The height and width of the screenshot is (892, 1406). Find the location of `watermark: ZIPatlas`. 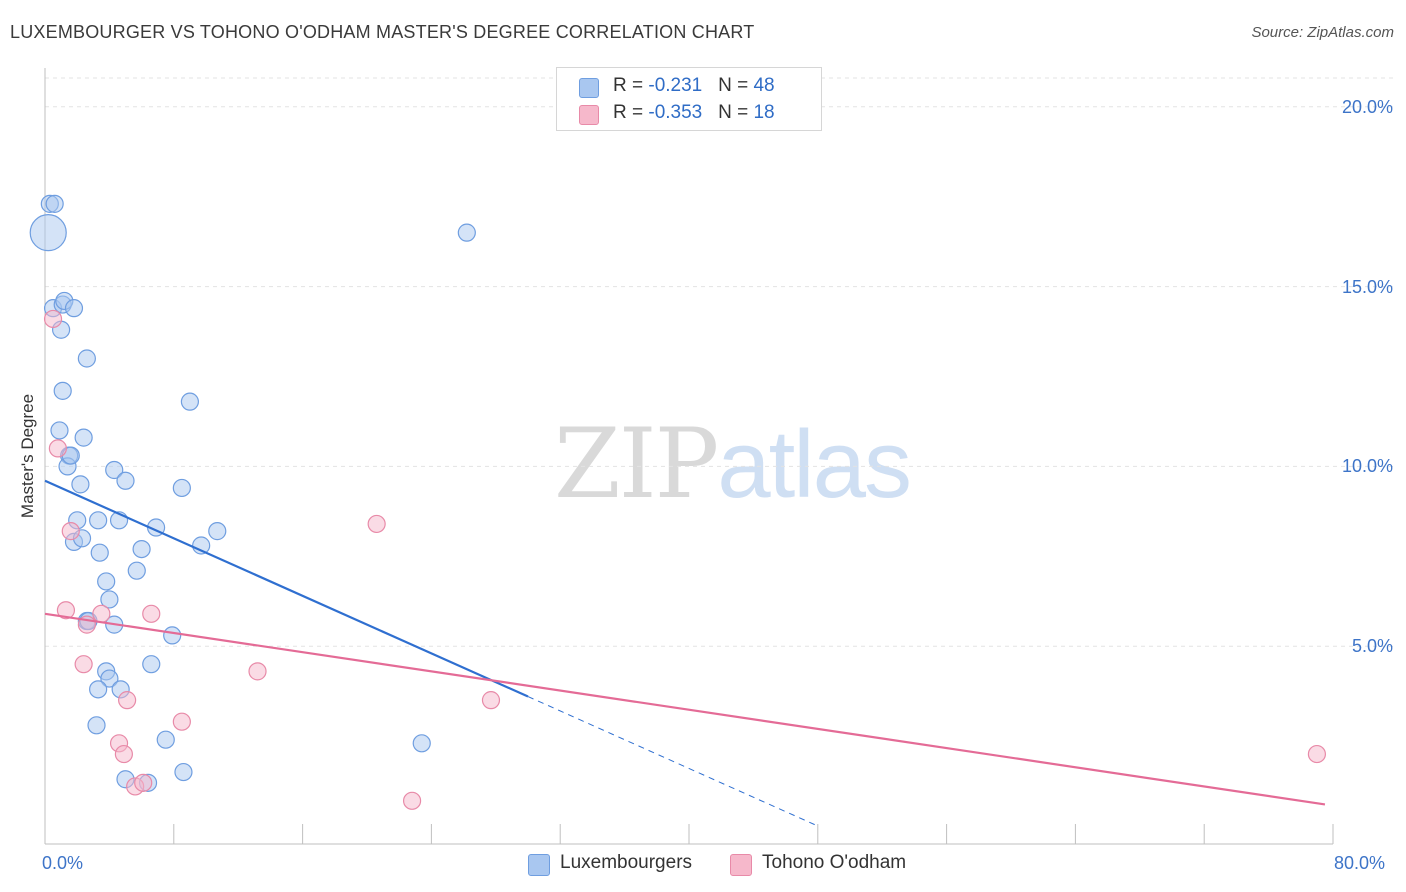

watermark: ZIPatlas is located at coordinates (733, 464).